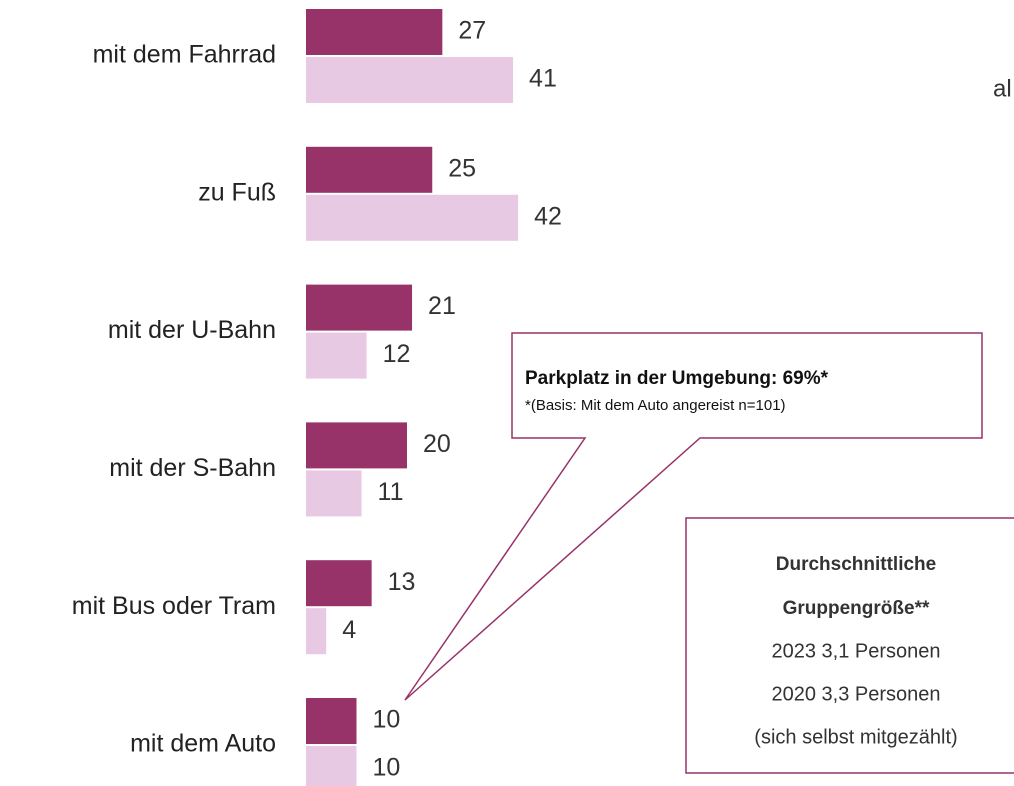 The width and height of the screenshot is (1014, 786). Describe the element at coordinates (855, 651) in the screenshot. I see `info-line: 2023 3,1 Personen` at that location.